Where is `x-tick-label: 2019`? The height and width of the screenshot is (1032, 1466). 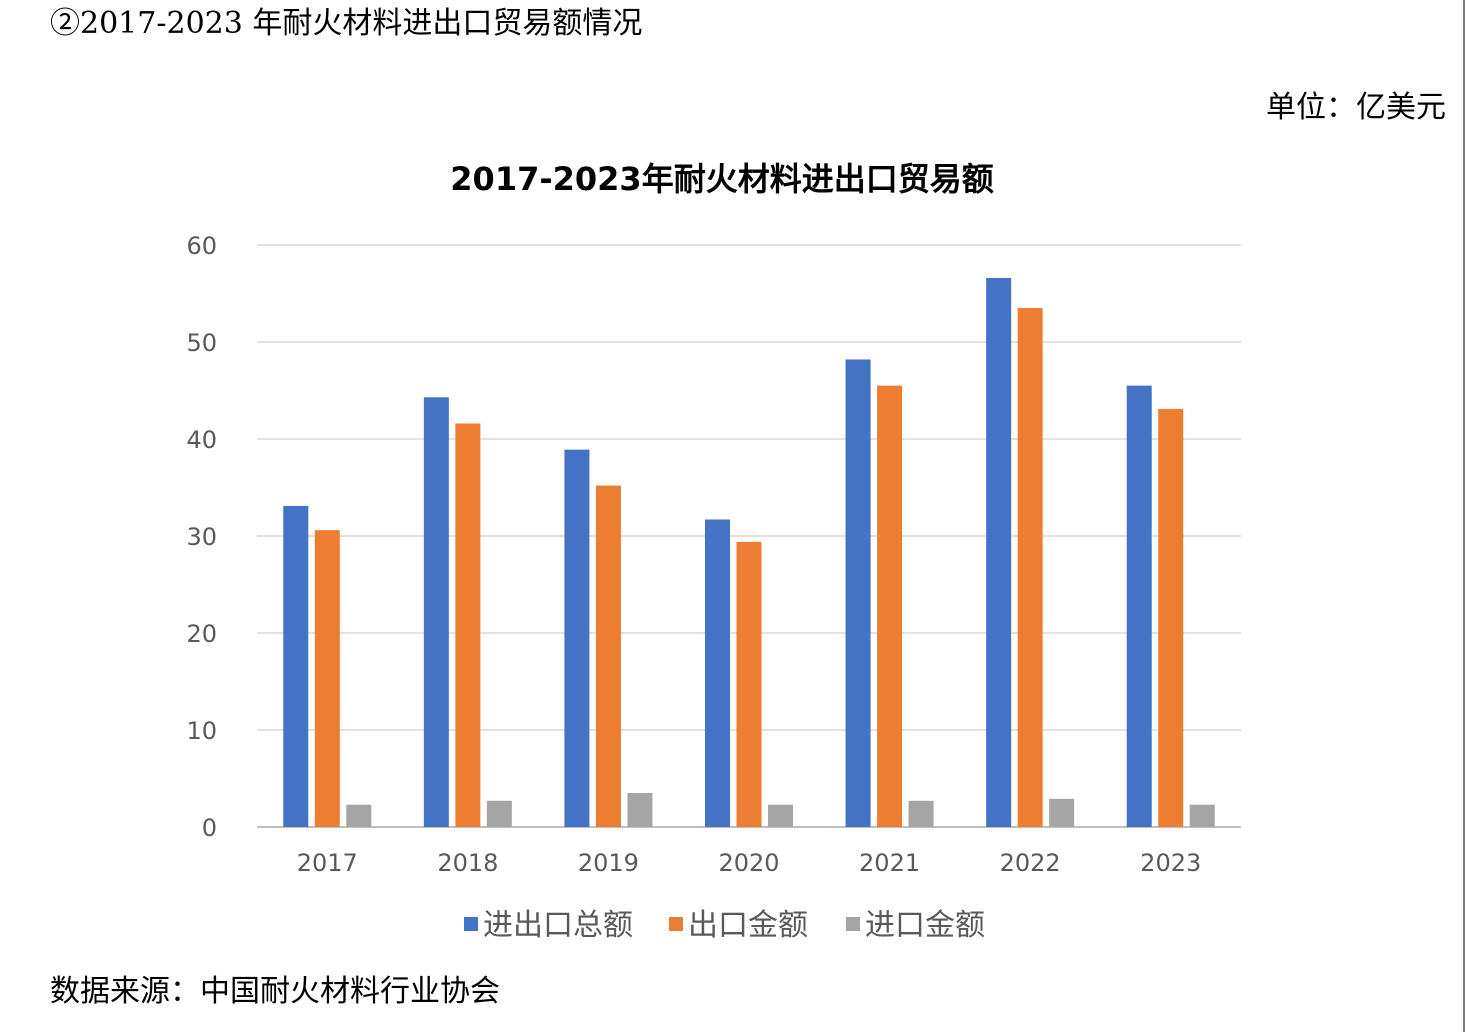 x-tick-label: 2019 is located at coordinates (608, 863).